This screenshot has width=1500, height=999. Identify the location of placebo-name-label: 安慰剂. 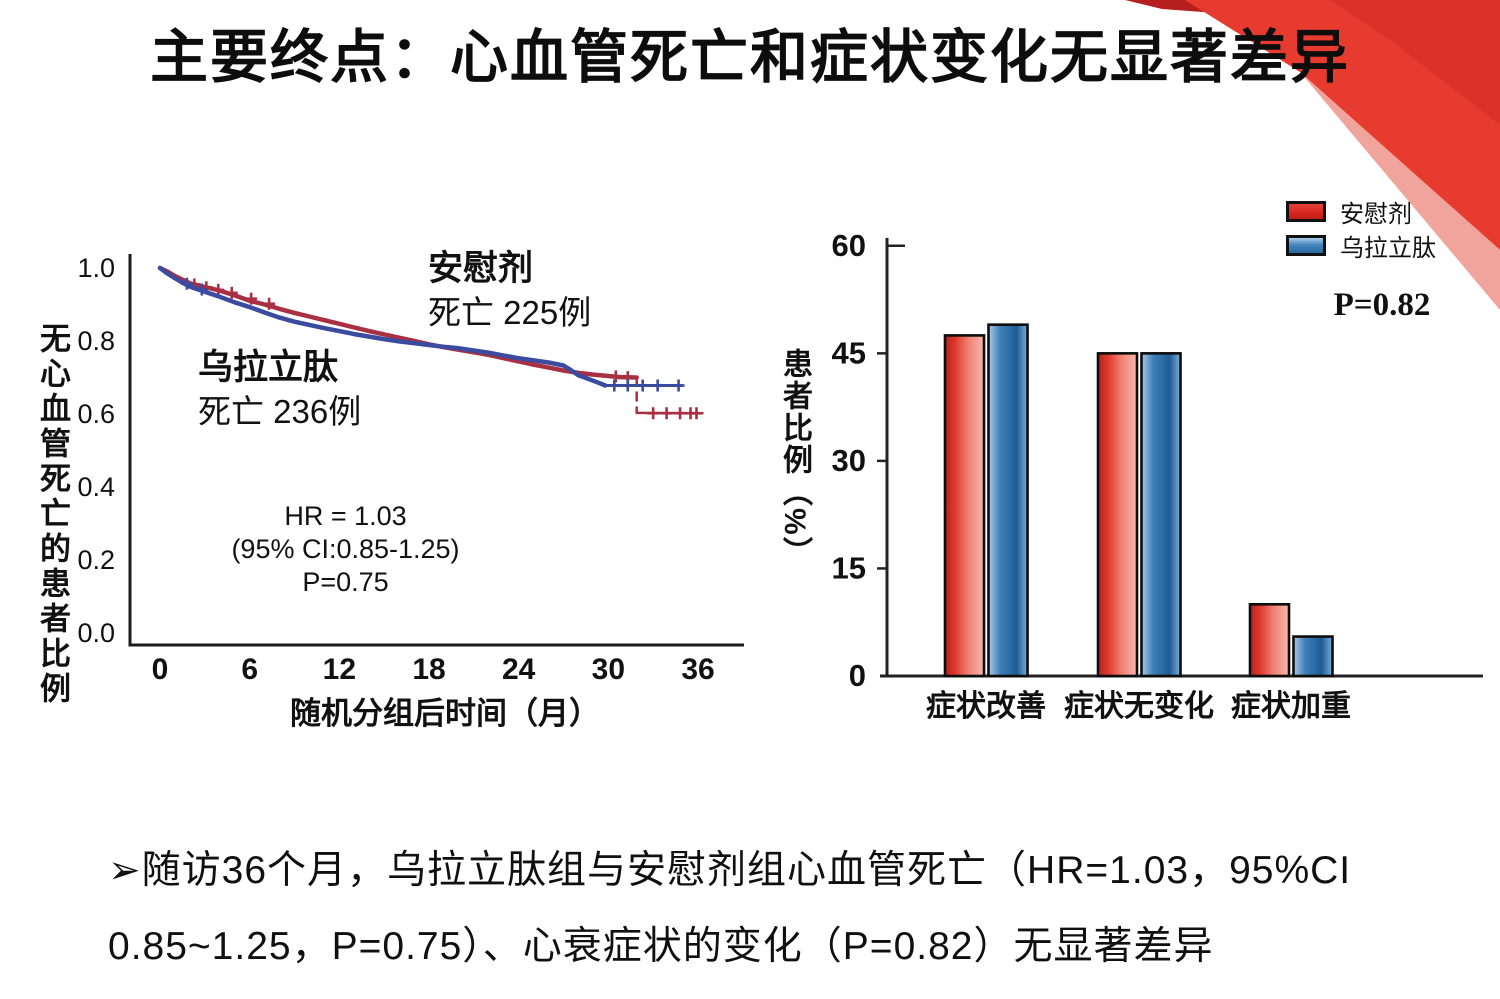
(481, 268).